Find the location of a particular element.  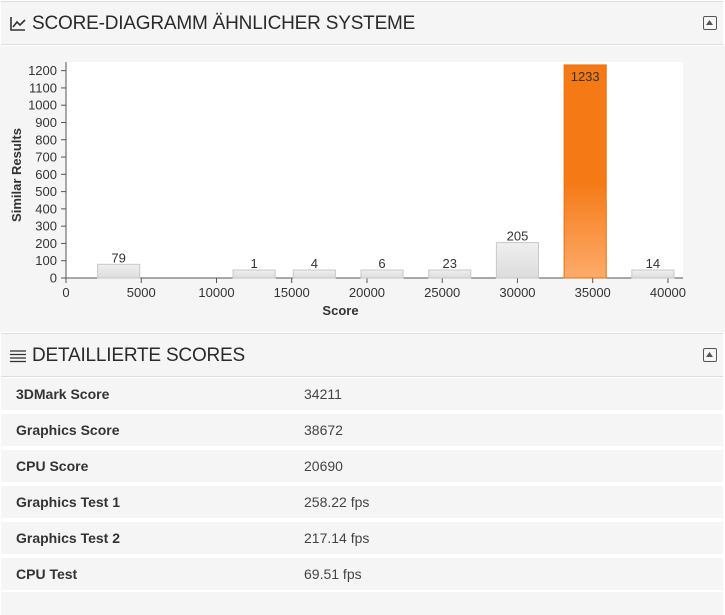

y-tick-label: 300 is located at coordinates (46, 226).